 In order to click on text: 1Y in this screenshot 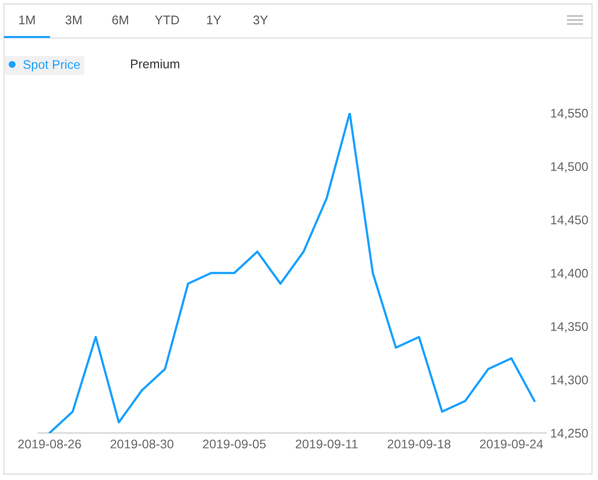, I will do `click(214, 20)`.